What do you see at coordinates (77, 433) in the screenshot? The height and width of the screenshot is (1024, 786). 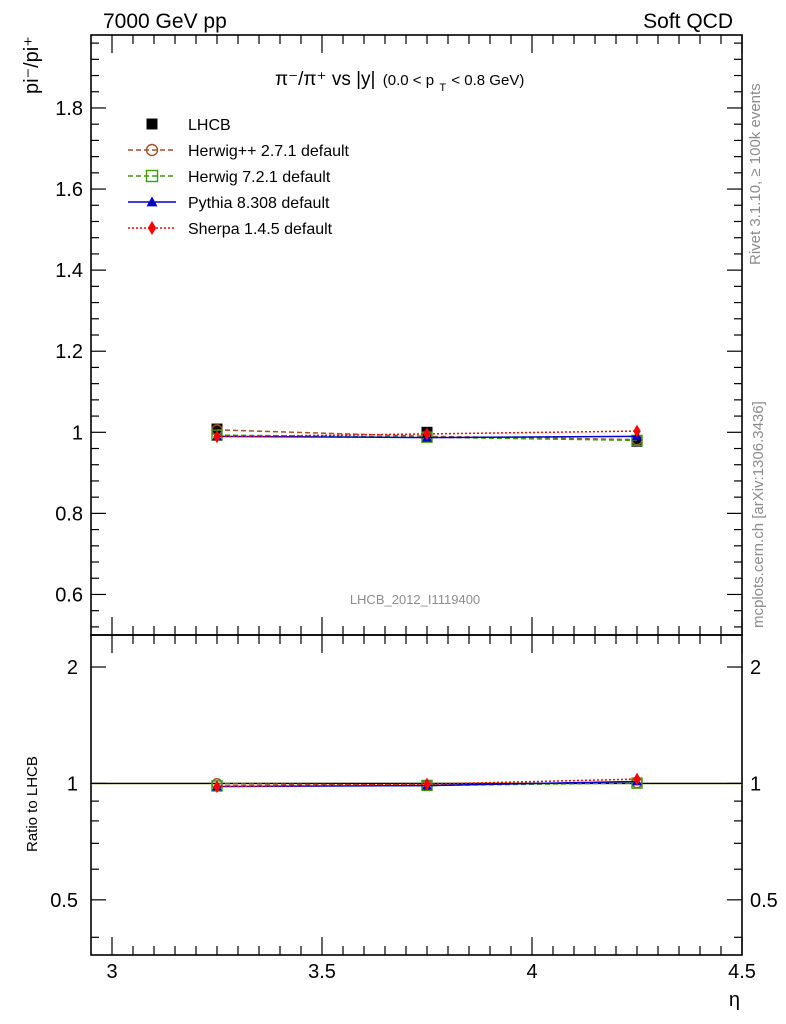 I see `main-y-tick-label: 1` at bounding box center [77, 433].